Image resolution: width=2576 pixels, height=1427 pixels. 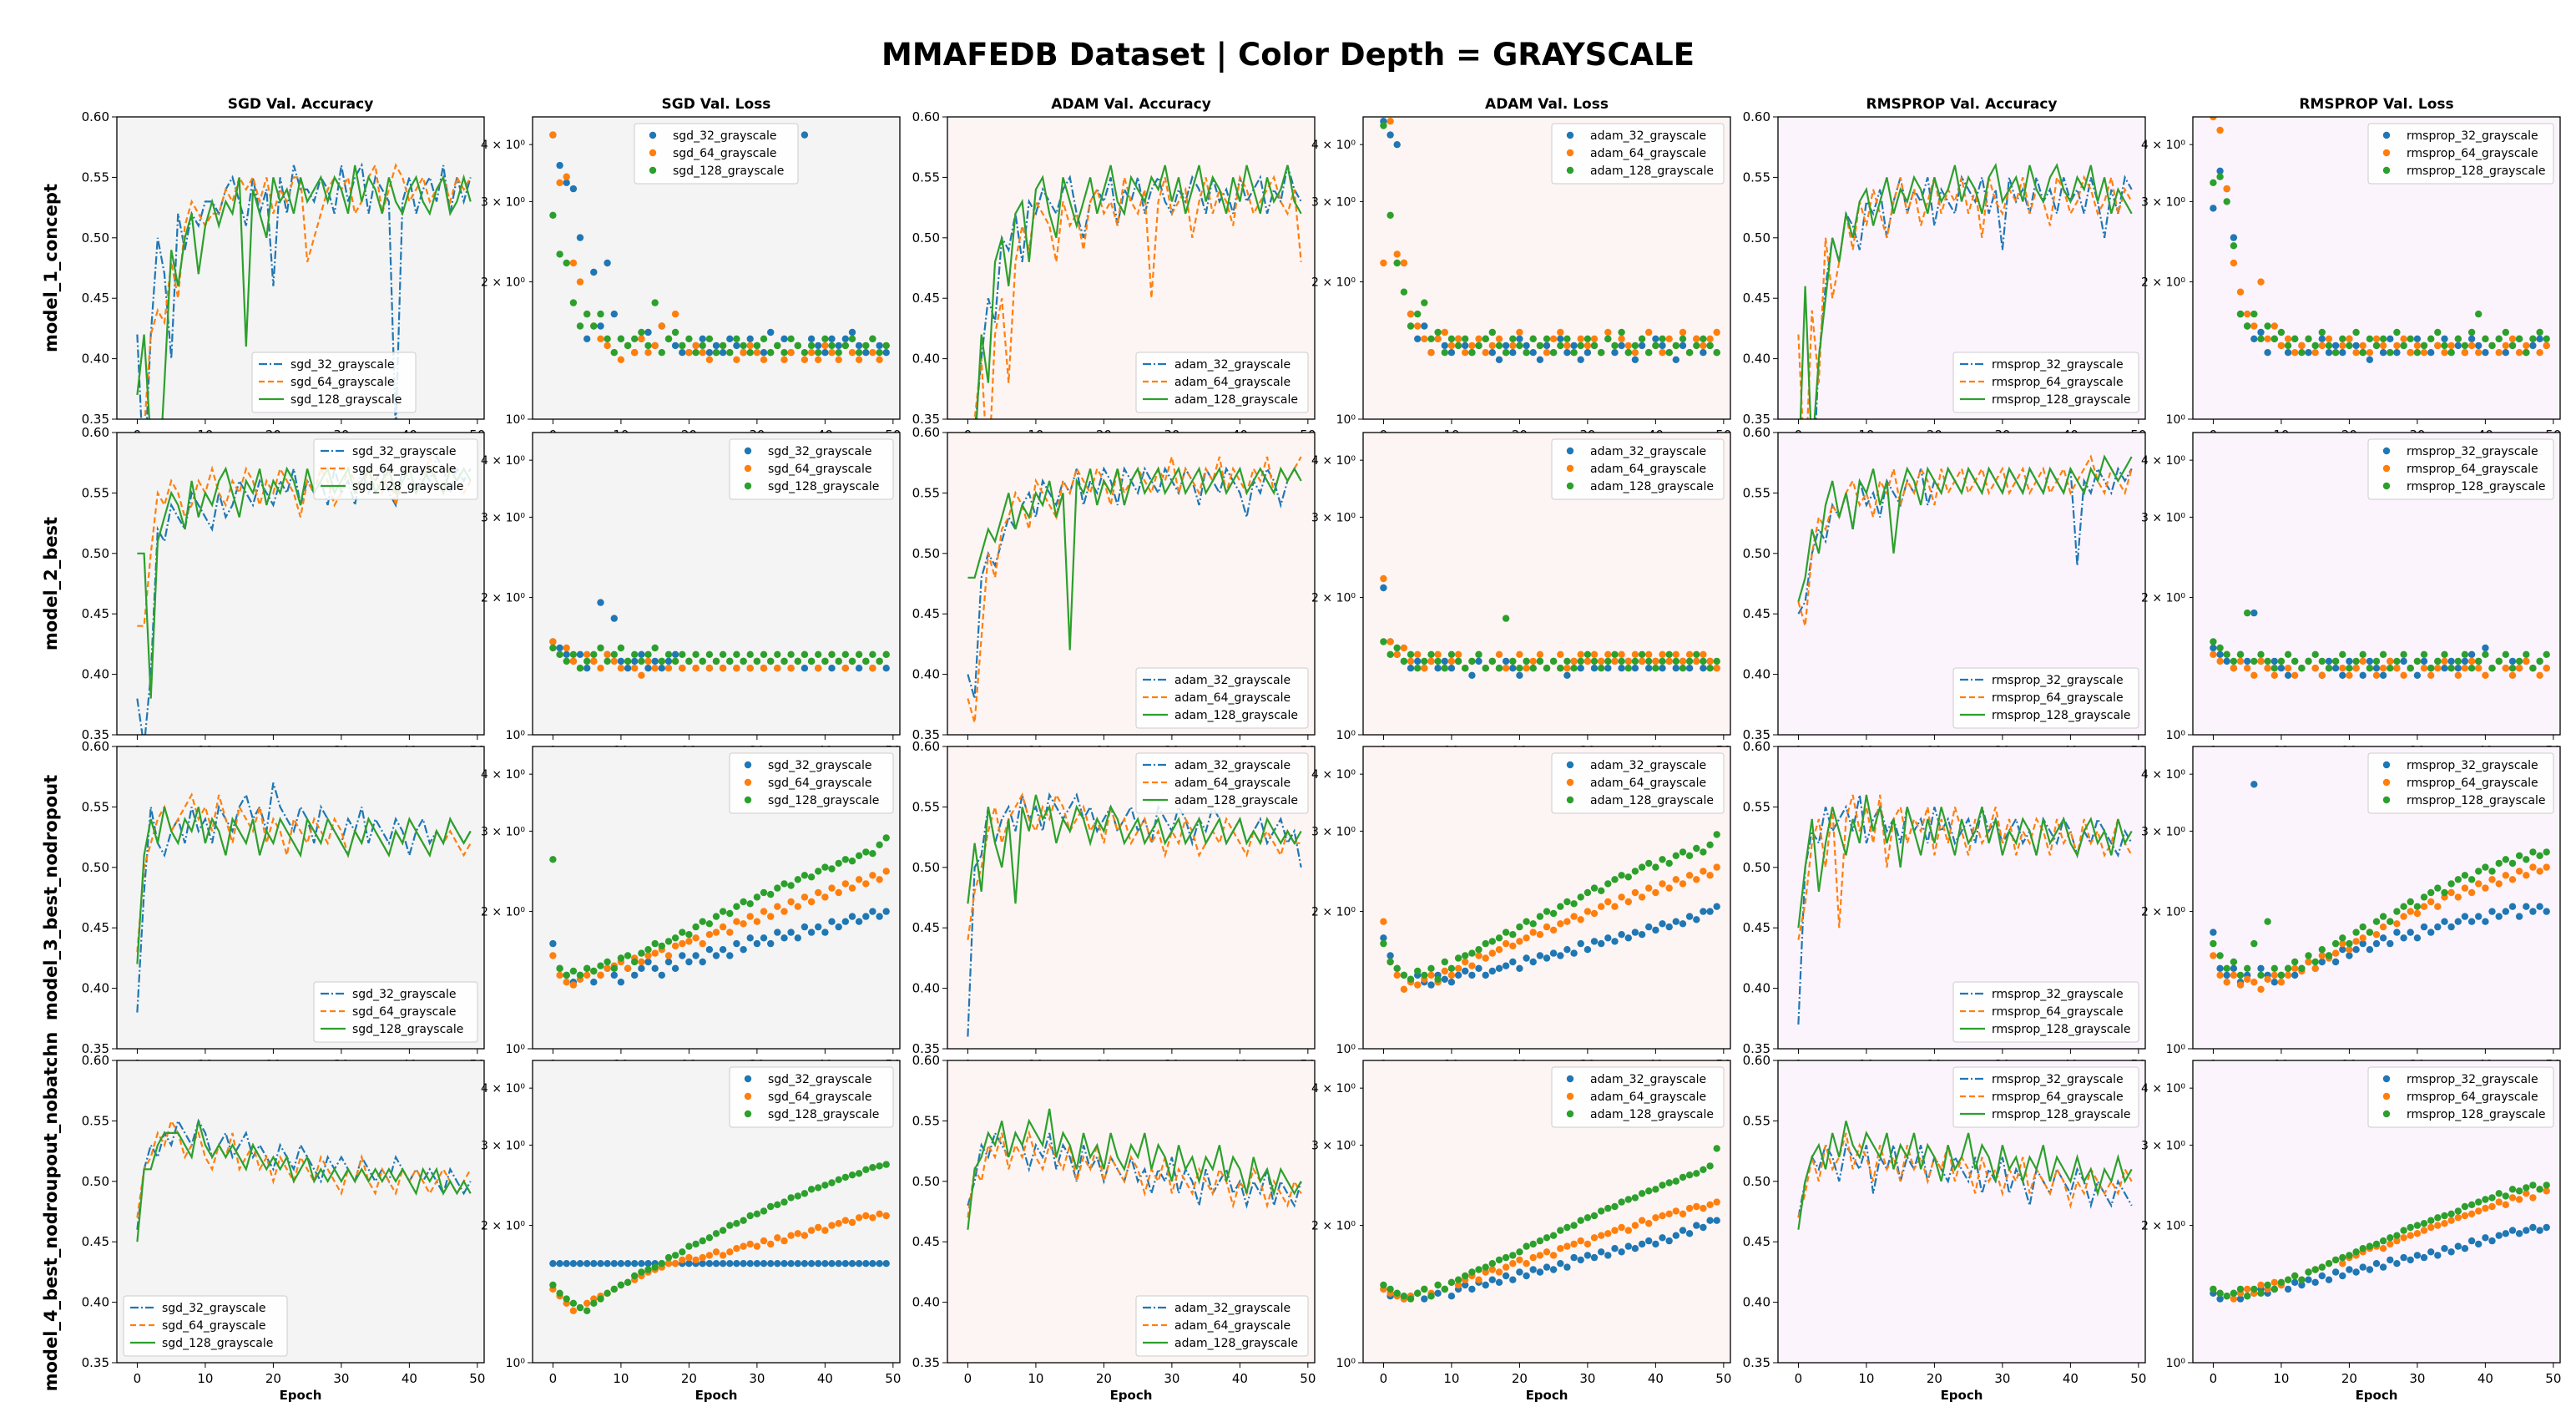 I want to click on panel-title: ADAM Val. Accuracy, so click(x=1131, y=104).